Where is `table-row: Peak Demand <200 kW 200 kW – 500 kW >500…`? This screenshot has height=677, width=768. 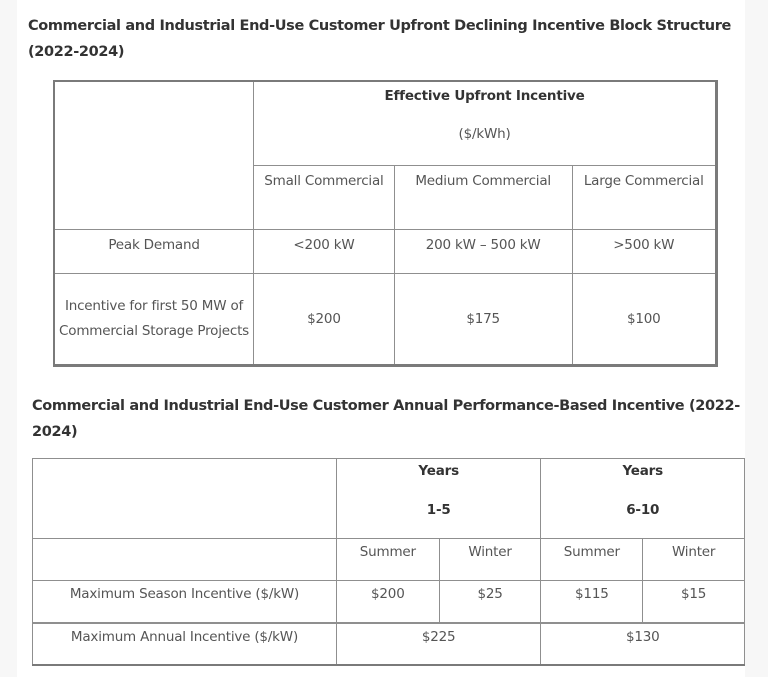
table-row: Peak Demand <200 kW 200 kW – 500 kW >500… is located at coordinates (385, 251).